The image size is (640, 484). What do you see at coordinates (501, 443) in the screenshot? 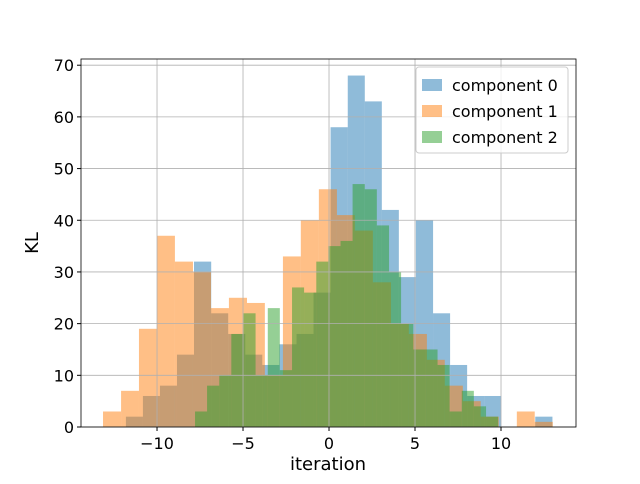
I see `x-tick-label: 10` at bounding box center [501, 443].